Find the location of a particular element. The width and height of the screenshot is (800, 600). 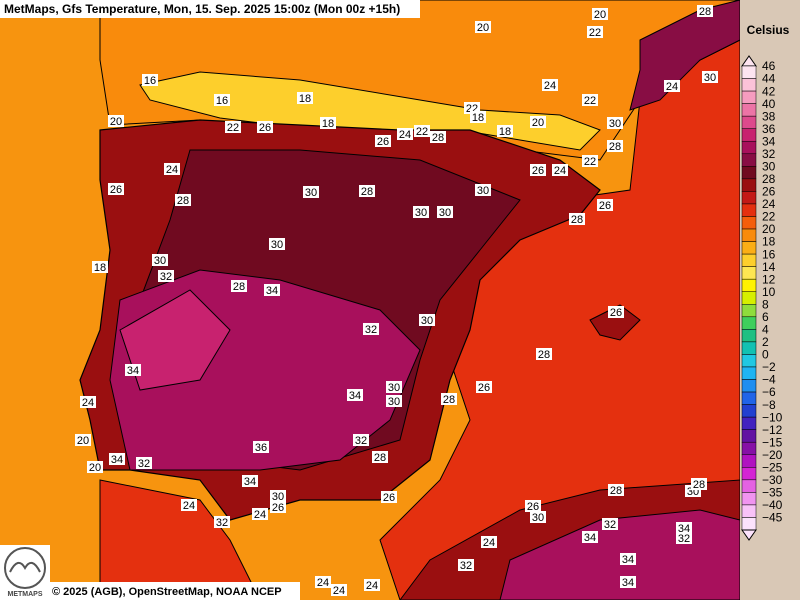

legend-label: 22 is located at coordinates (769, 217).